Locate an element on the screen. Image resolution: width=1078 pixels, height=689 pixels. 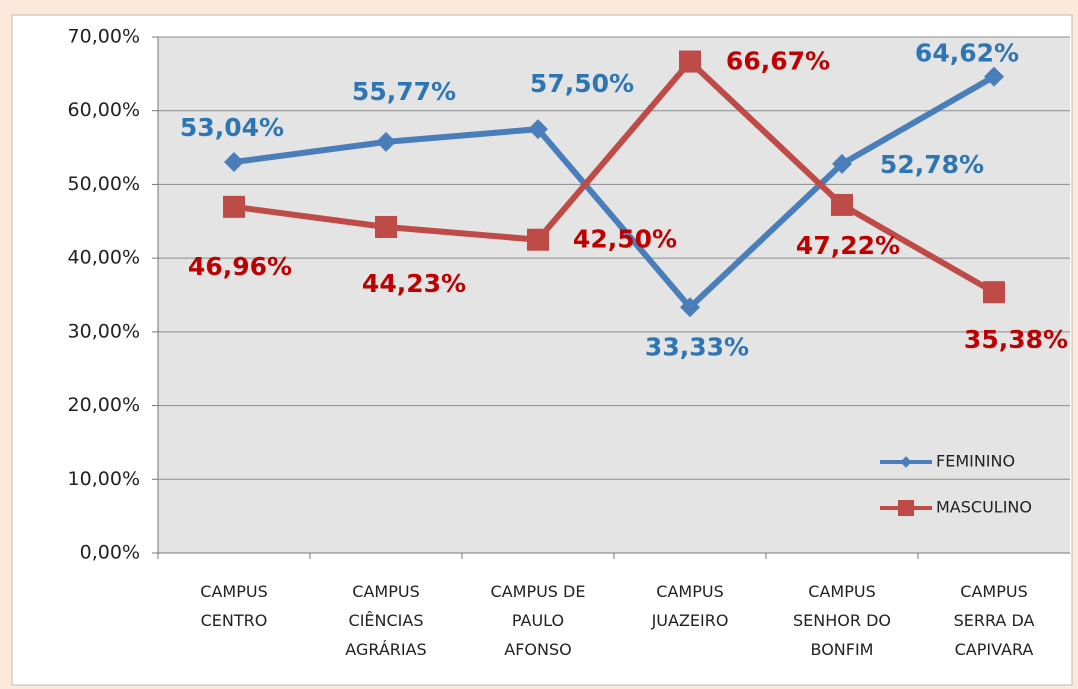
data-label: 35,38% is located at coordinates (1016, 339).